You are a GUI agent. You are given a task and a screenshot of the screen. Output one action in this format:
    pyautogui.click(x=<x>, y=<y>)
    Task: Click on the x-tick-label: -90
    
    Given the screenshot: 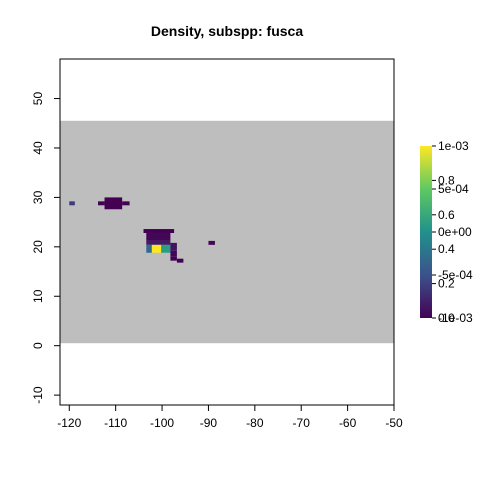 What is the action you would take?
    pyautogui.click(x=209, y=423)
    